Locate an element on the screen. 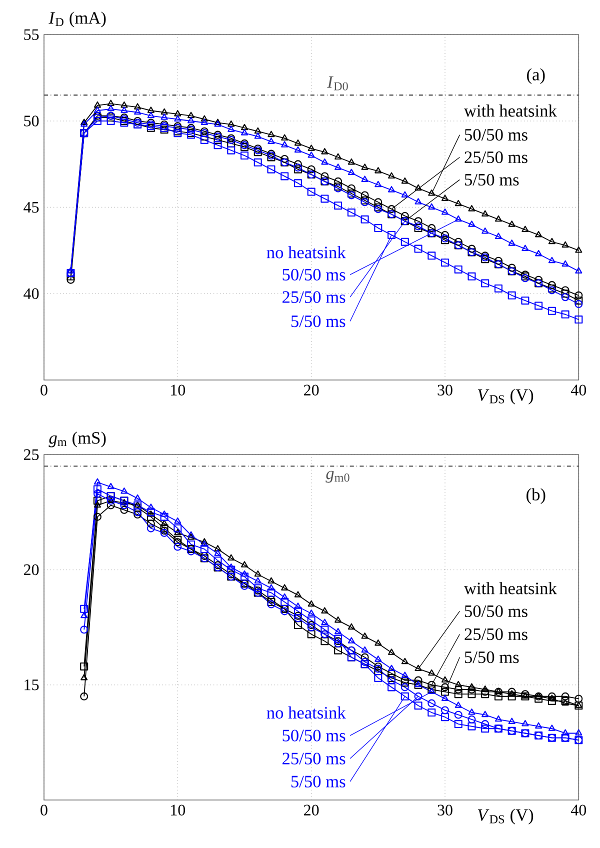  y-axis-title: I$_{D}$ (mA) is located at coordinates (77, 20).